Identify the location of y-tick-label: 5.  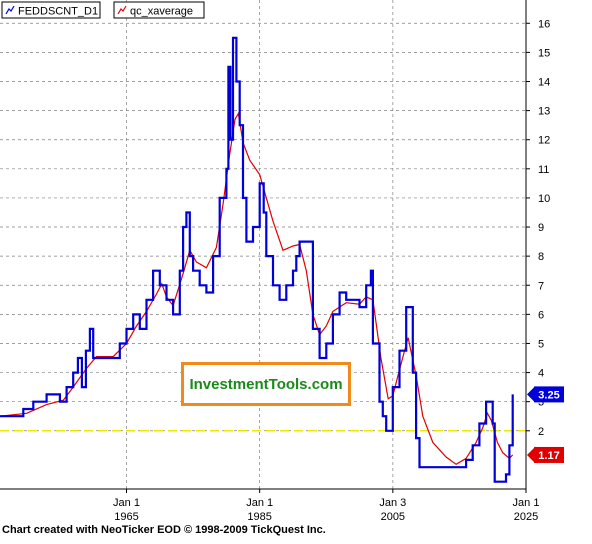
(541, 344).